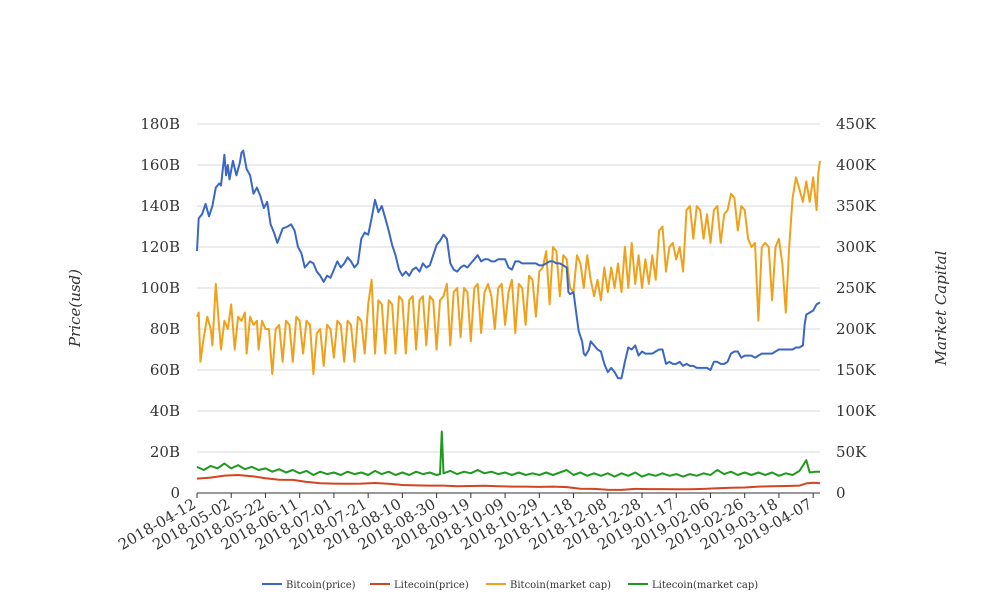 This screenshot has height=616, width=1008. I want to click on y-tick-label: 120B, so click(160, 247).